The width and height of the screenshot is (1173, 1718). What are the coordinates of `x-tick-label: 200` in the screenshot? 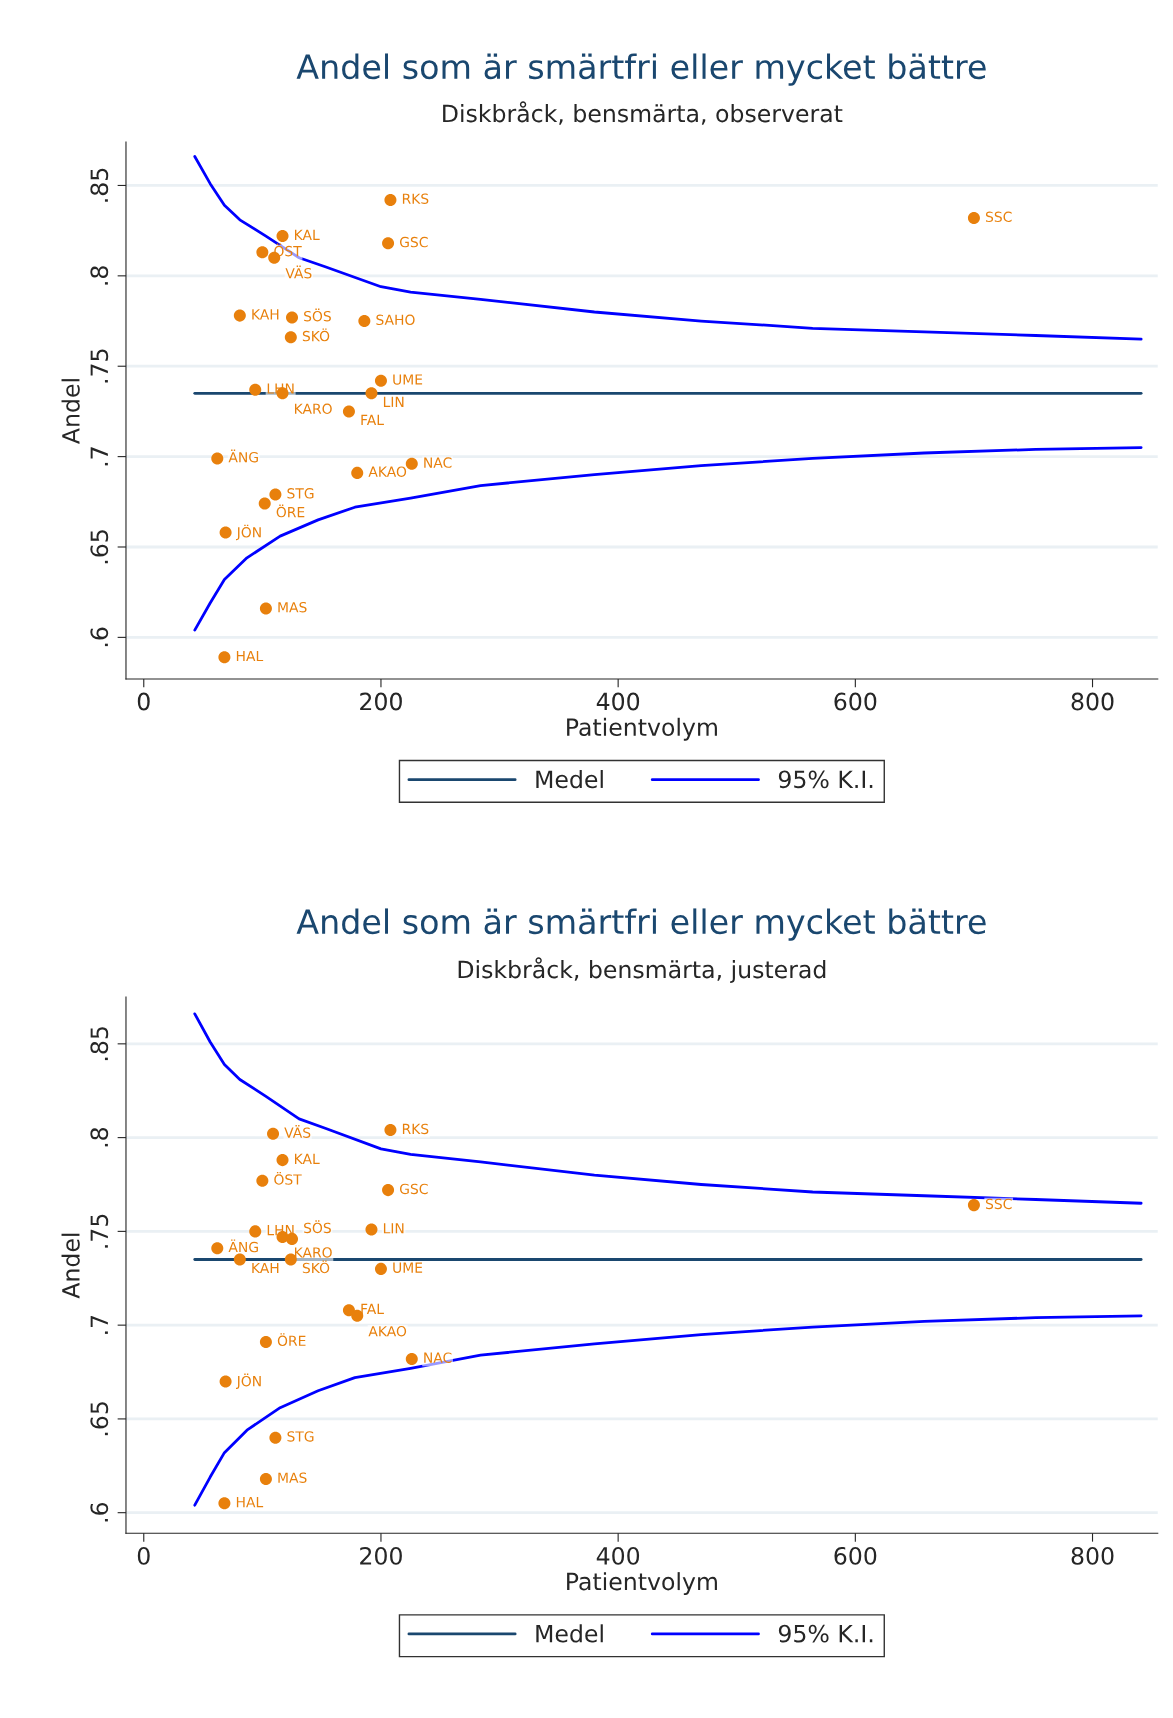 It's located at (381, 1555).